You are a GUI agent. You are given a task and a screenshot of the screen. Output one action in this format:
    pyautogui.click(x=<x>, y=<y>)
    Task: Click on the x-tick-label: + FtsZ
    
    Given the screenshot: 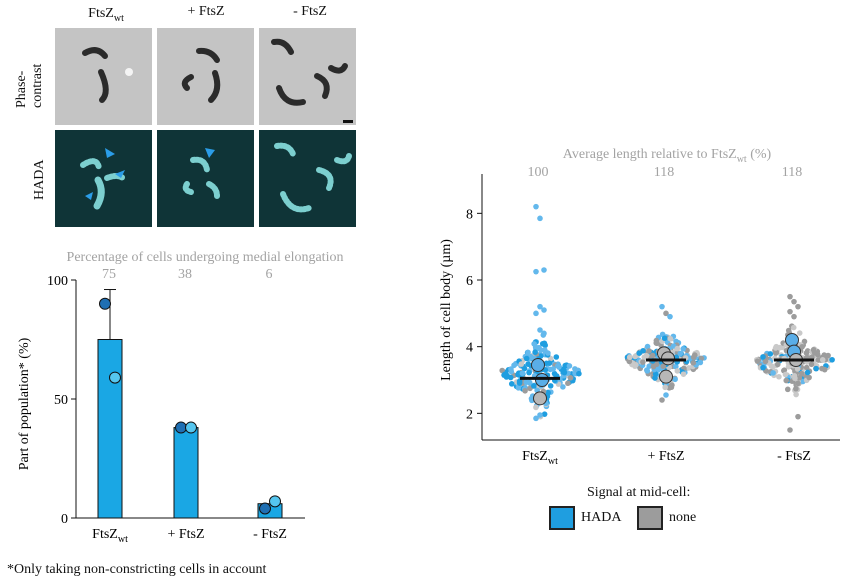 What is the action you would take?
    pyautogui.click(x=665, y=456)
    